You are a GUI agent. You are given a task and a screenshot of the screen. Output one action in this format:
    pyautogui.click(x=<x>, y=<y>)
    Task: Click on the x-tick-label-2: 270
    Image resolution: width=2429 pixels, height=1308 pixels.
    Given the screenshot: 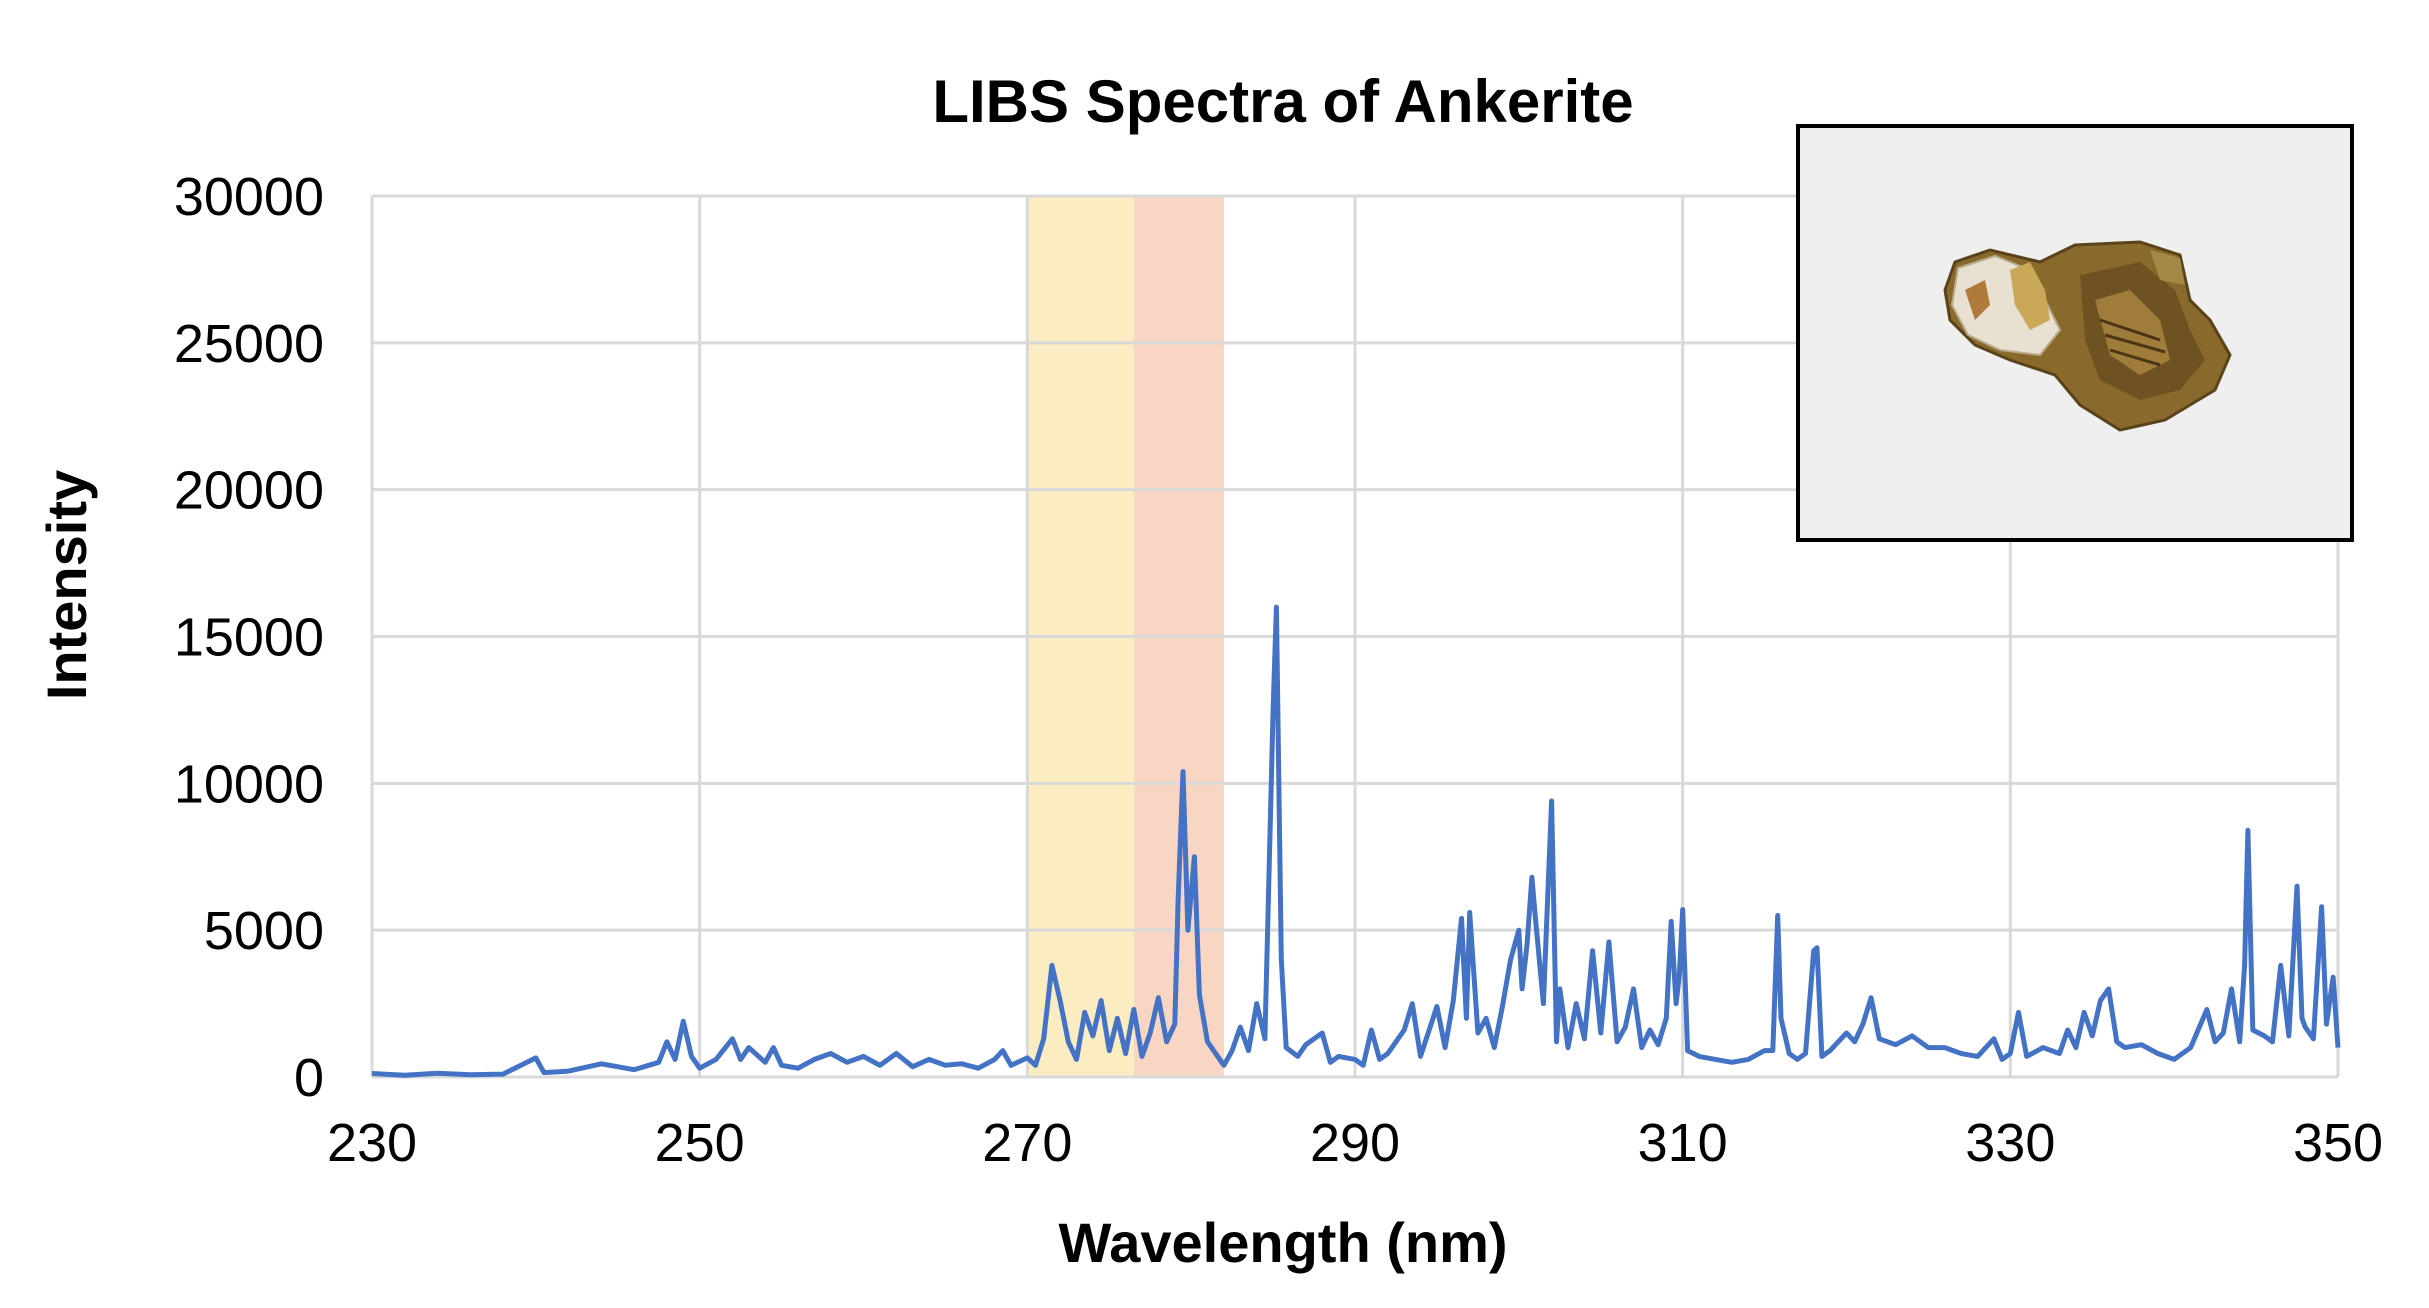 What is the action you would take?
    pyautogui.click(x=1027, y=1143)
    